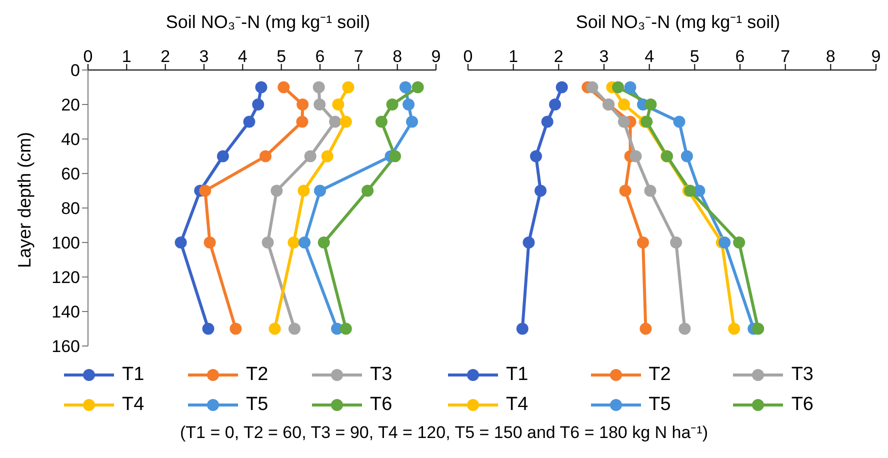 The image size is (888, 458). Describe the element at coordinates (70, 140) in the screenshot. I see `y-tick-label: 40` at that location.